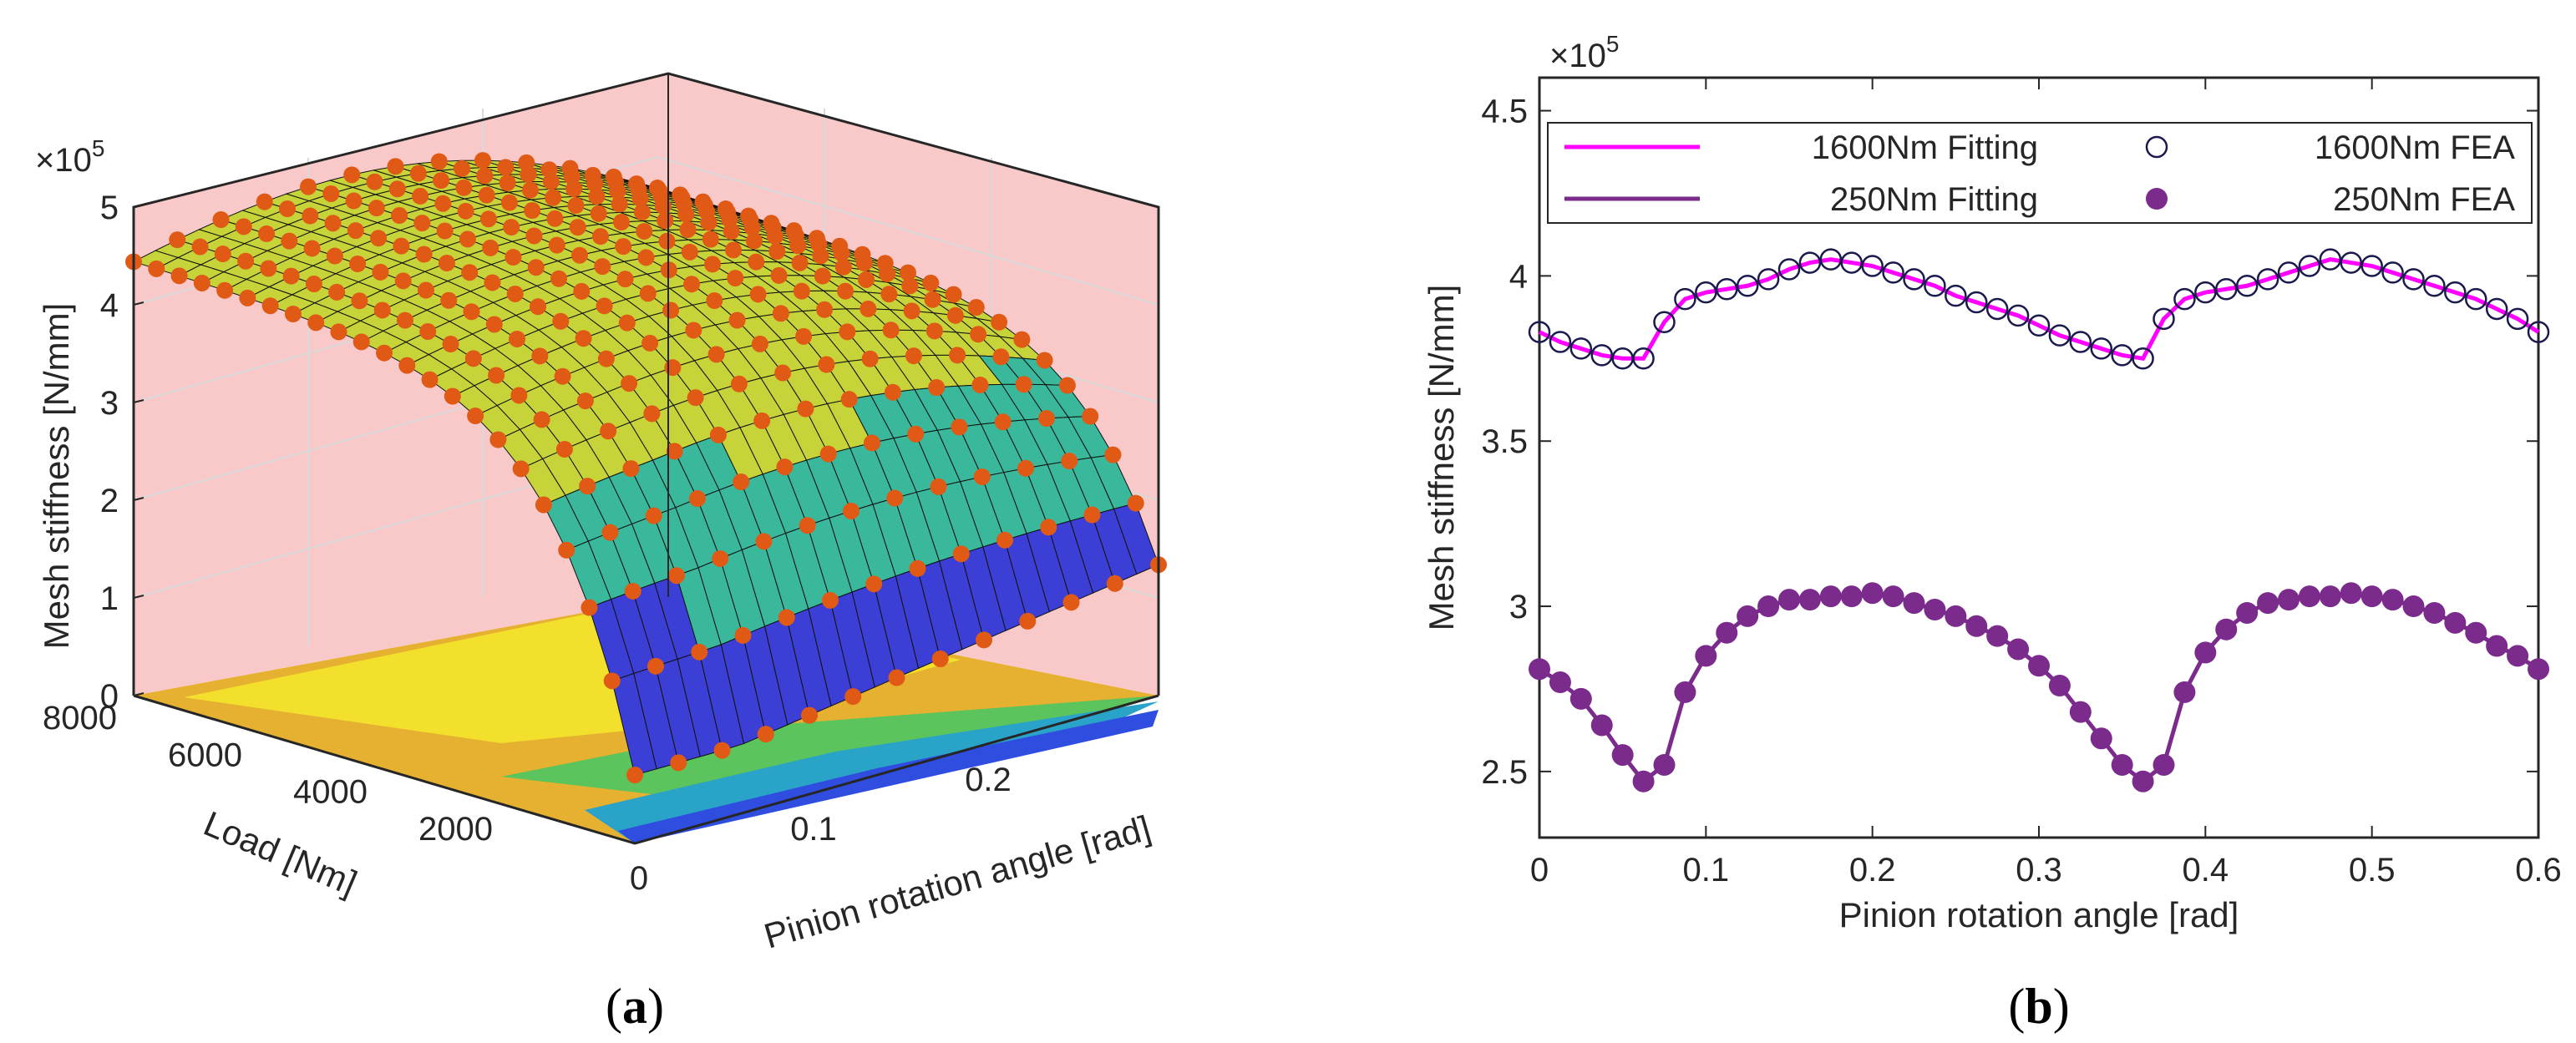 The height and width of the screenshot is (1043, 2576). I want to click on z-axis-ticks: 0 1 2 3 4 5, so click(122, 453).